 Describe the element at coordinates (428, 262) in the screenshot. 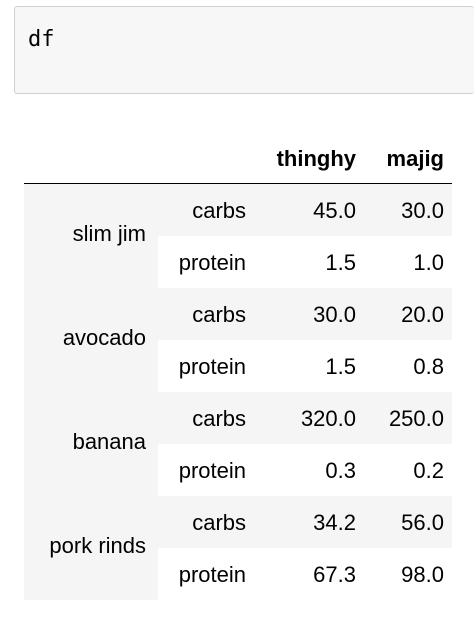

I see `cell-majig: 1.0` at that location.